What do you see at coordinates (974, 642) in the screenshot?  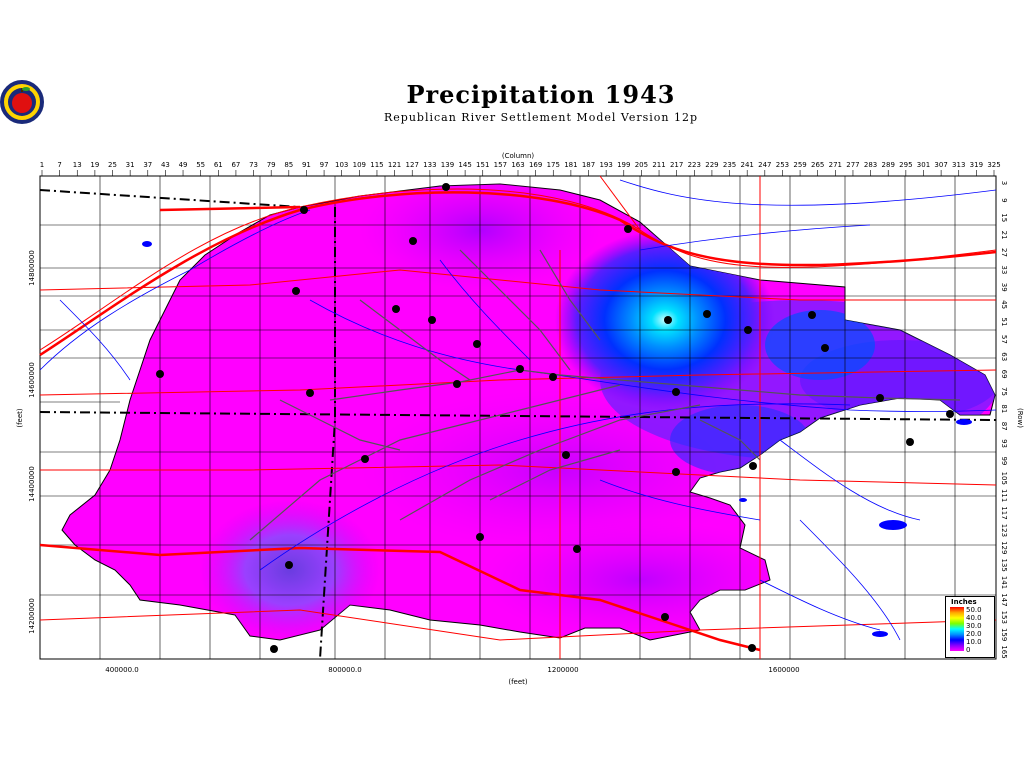 I see `legend-entry: 10.0` at bounding box center [974, 642].